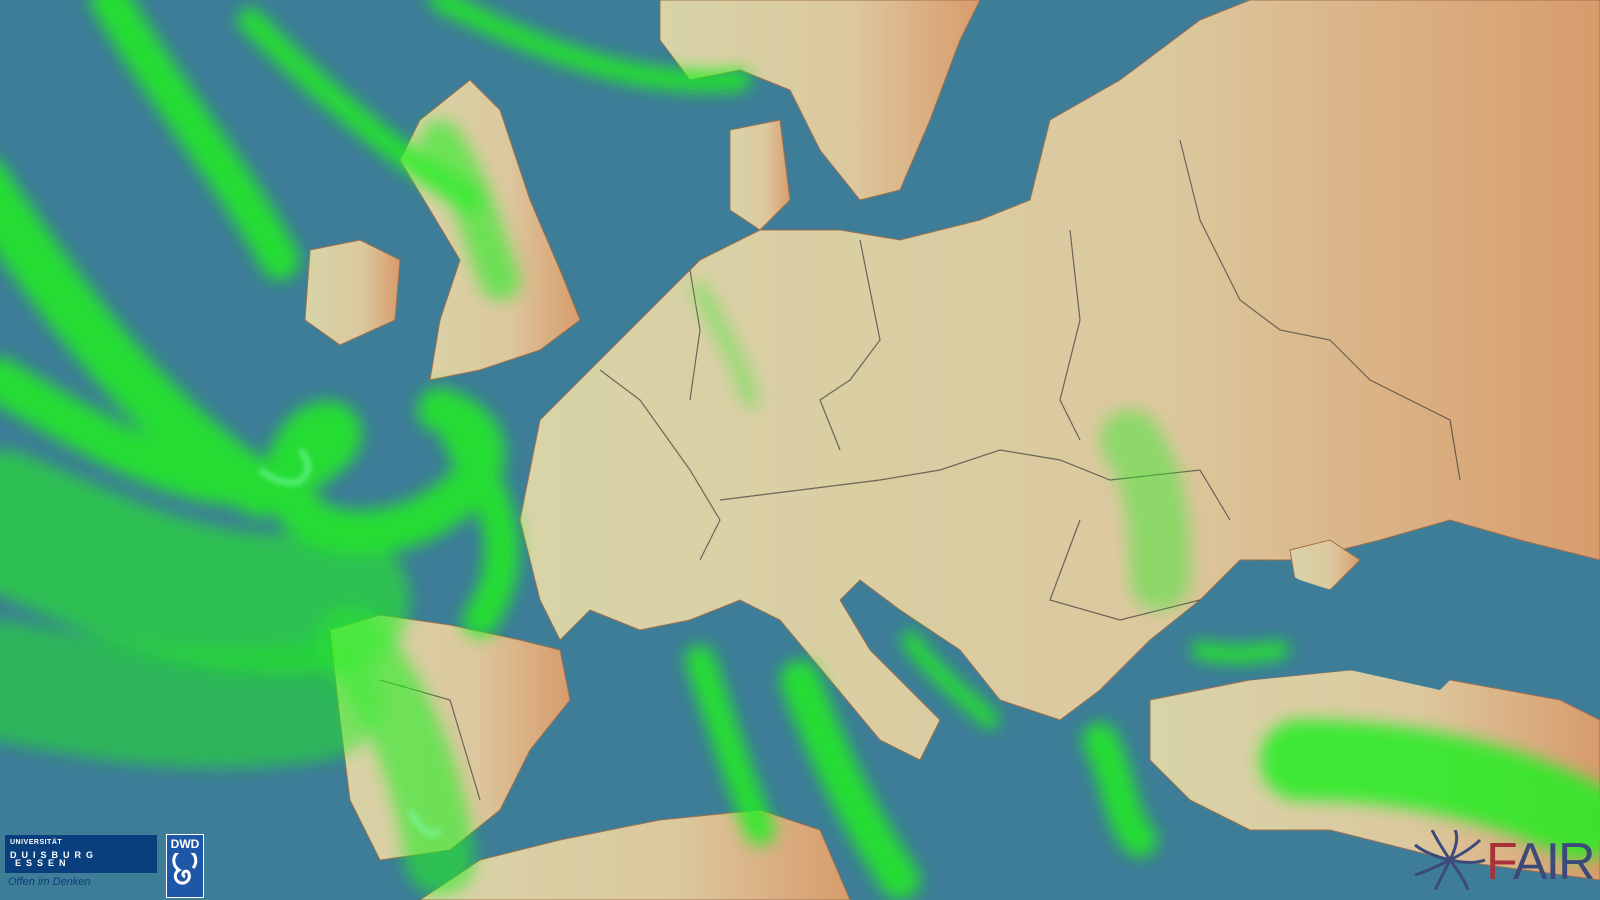 This screenshot has height=900, width=1600. What do you see at coordinates (49, 882) in the screenshot?
I see `ude-tagline: Offen im Denken` at bounding box center [49, 882].